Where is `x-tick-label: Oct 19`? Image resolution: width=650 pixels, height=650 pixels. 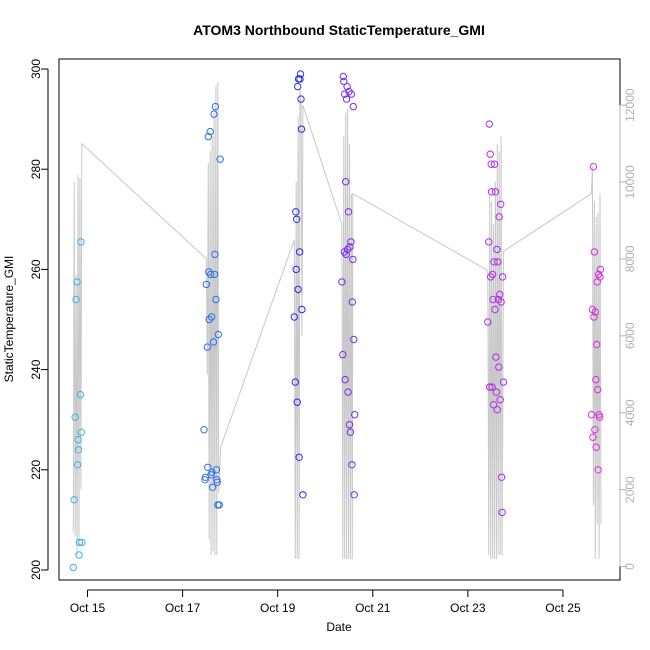 x-tick-label: Oct 19 is located at coordinates (278, 608).